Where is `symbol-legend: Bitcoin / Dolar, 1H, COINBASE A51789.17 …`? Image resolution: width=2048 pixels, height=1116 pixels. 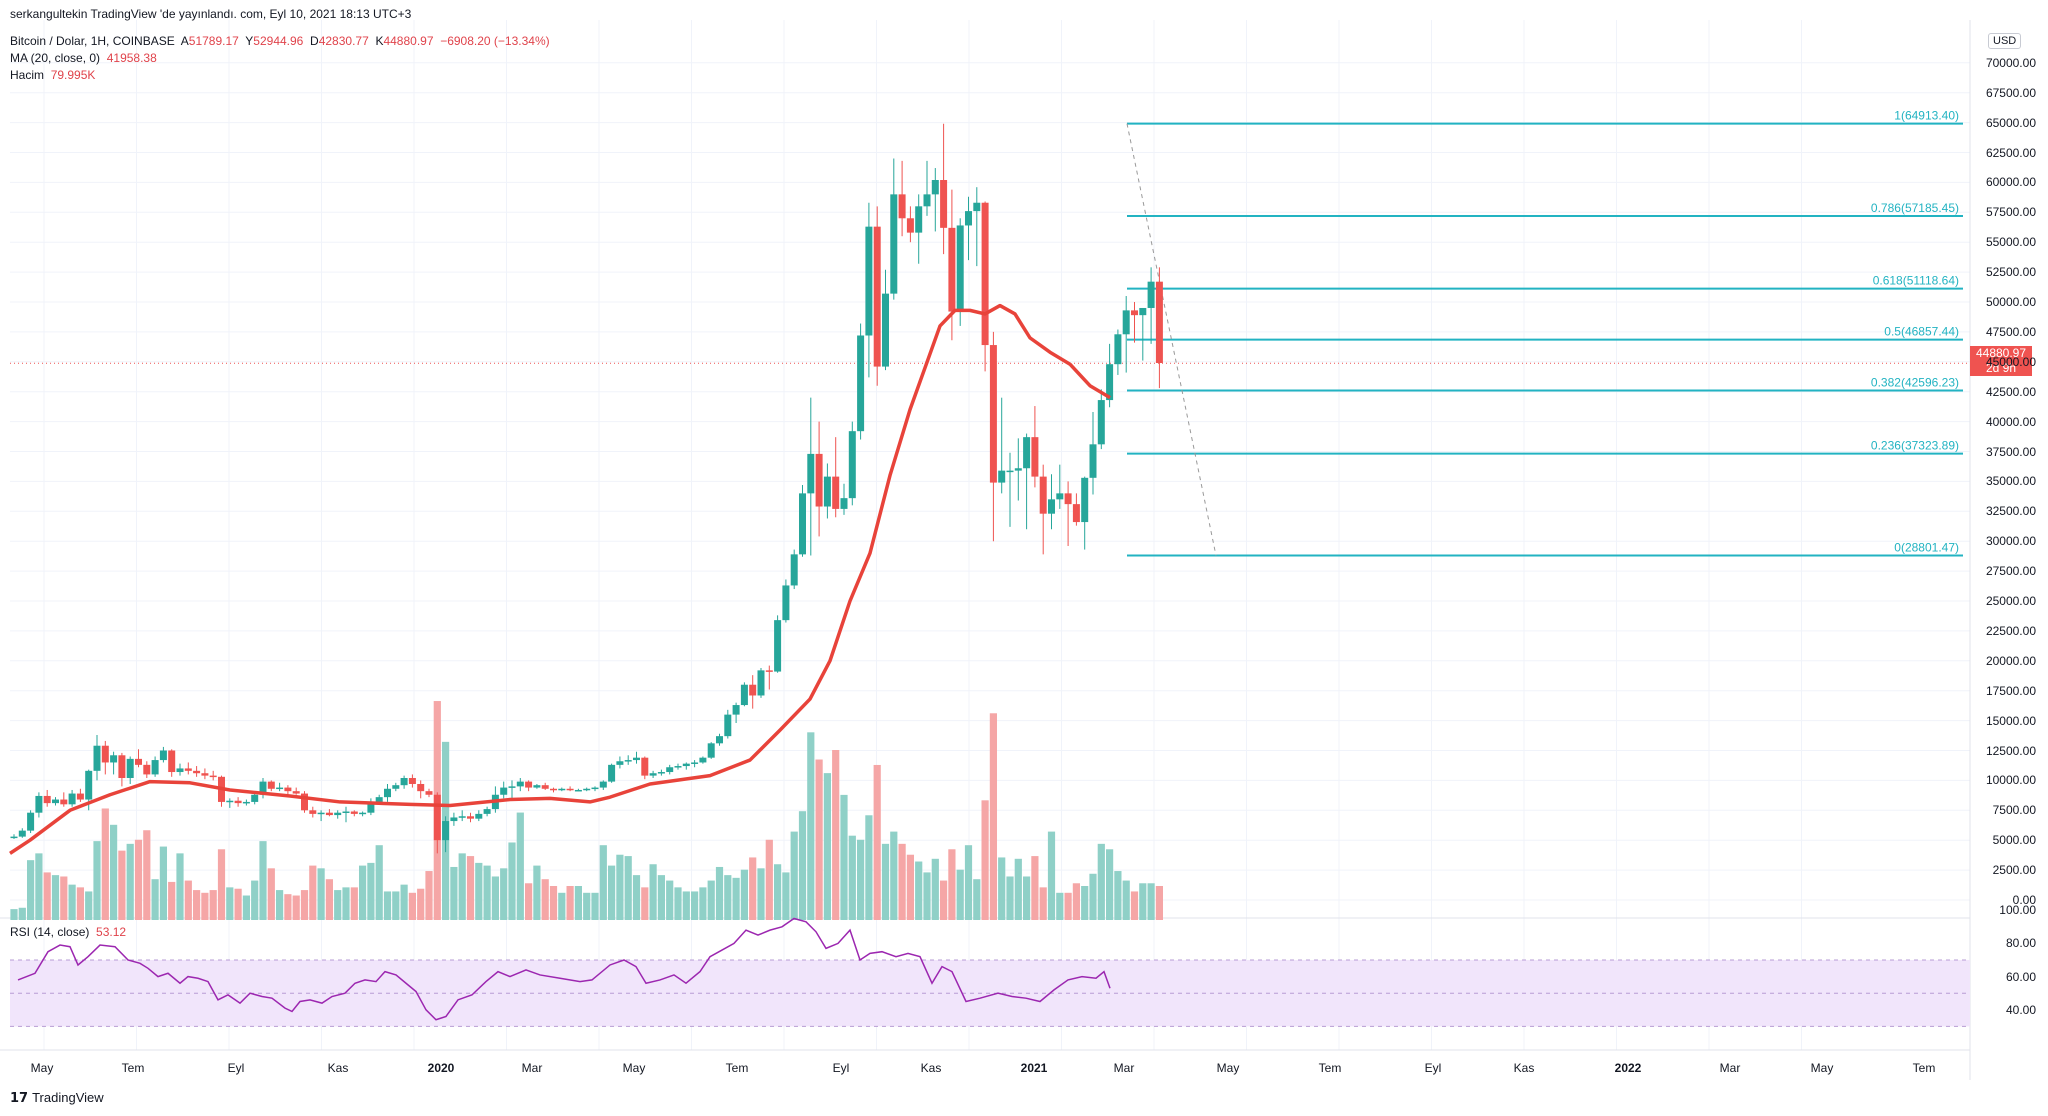 symbol-legend: Bitcoin / Dolar, 1H, COINBASE A51789.17 … is located at coordinates (280, 41).